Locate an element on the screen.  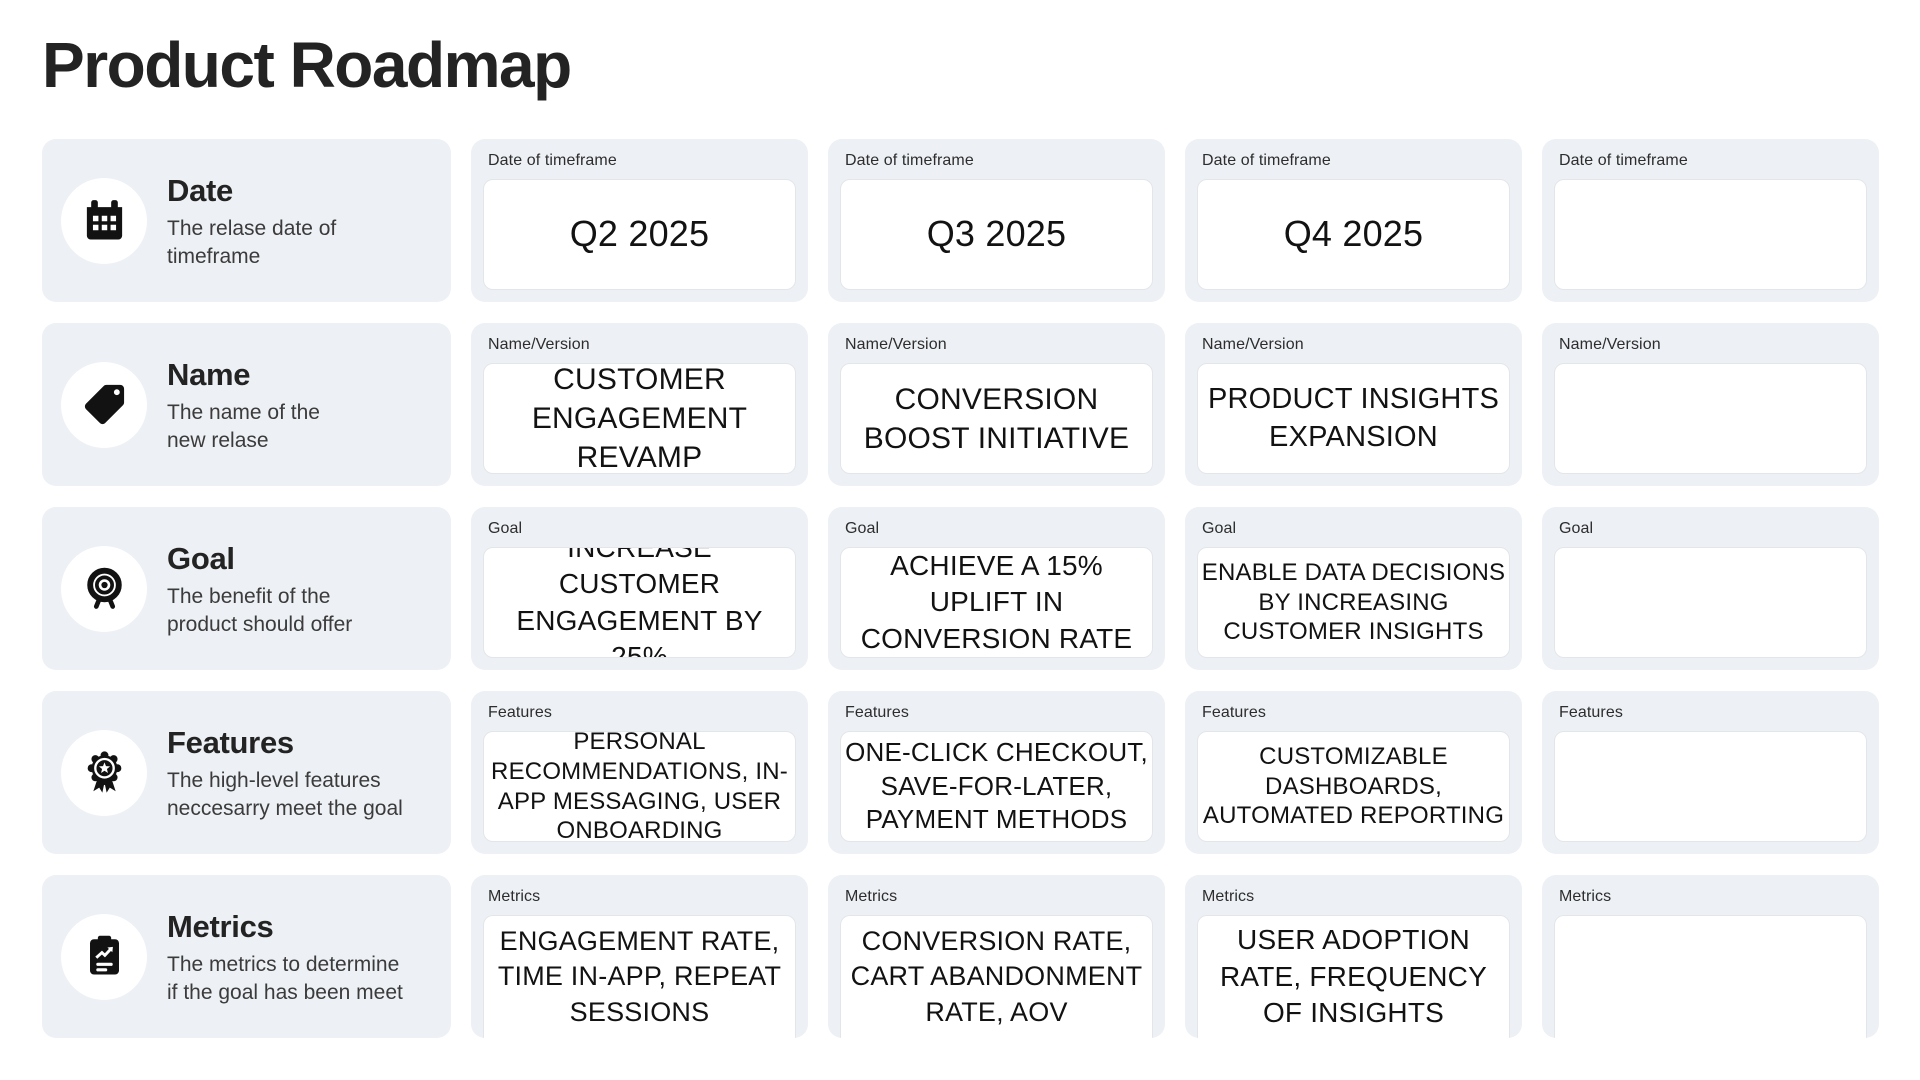
rosette-icon is located at coordinates (104, 772).